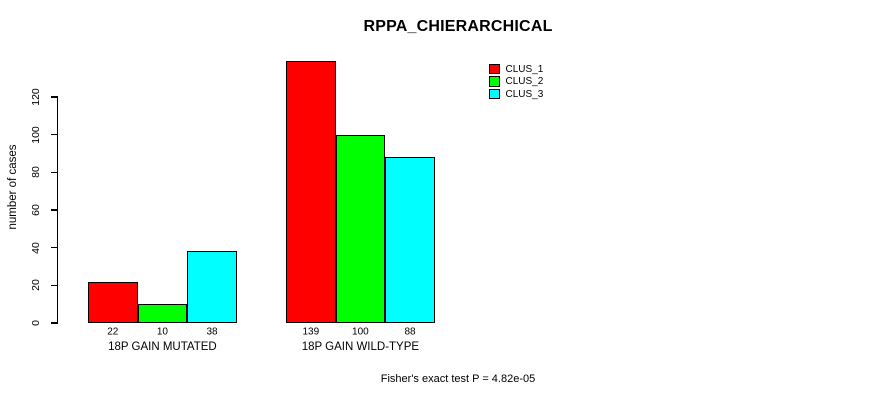 This screenshot has height=400, width=890. Describe the element at coordinates (36, 210) in the screenshot. I see `y-tick-label: 60` at that location.